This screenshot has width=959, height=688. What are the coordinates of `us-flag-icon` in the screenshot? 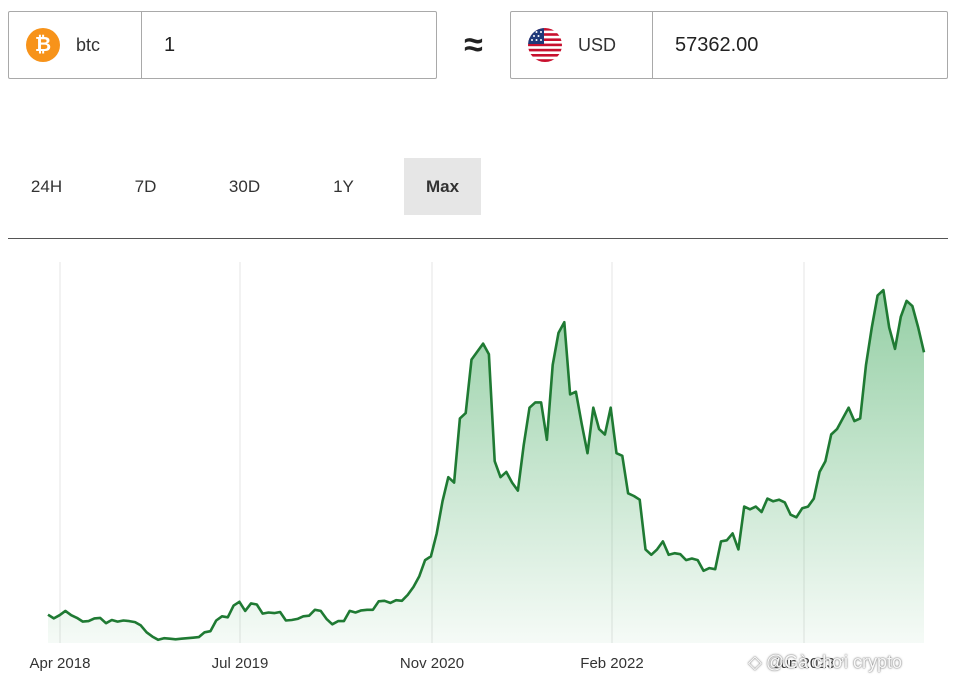 It's located at (545, 45).